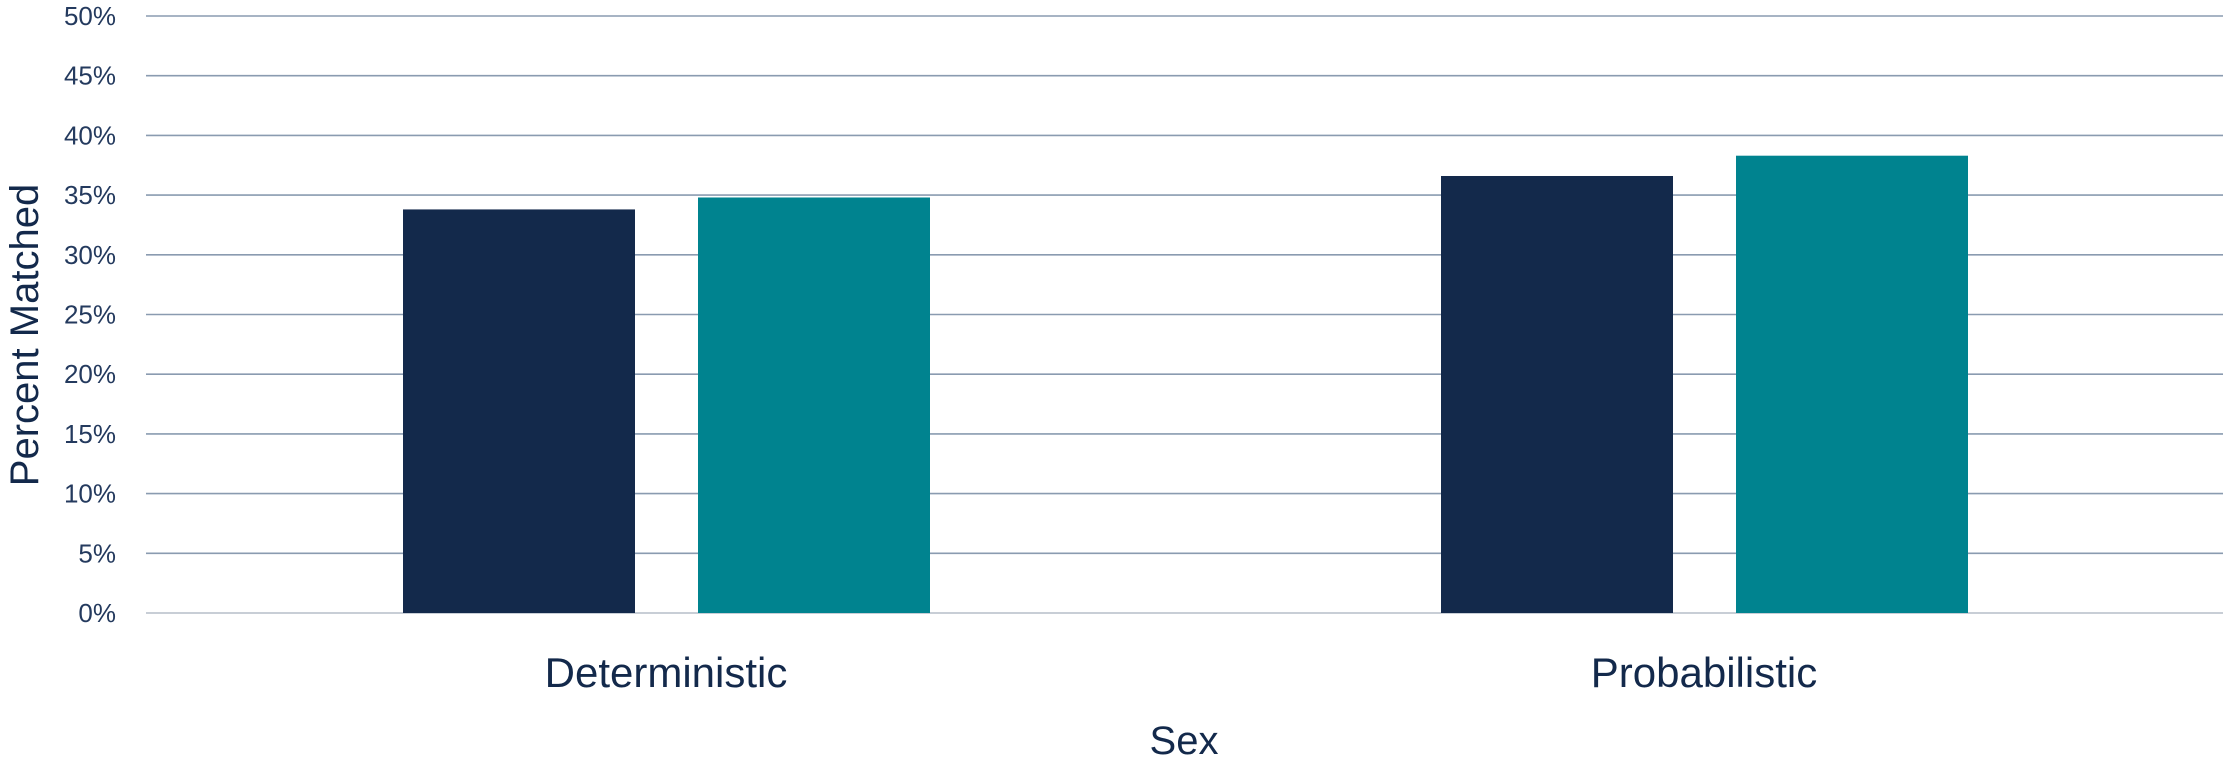 Image resolution: width=2223 pixels, height=762 pixels. What do you see at coordinates (1181, 672) in the screenshot?
I see `x-axis-categories: Deterministic Probabilistic` at bounding box center [1181, 672].